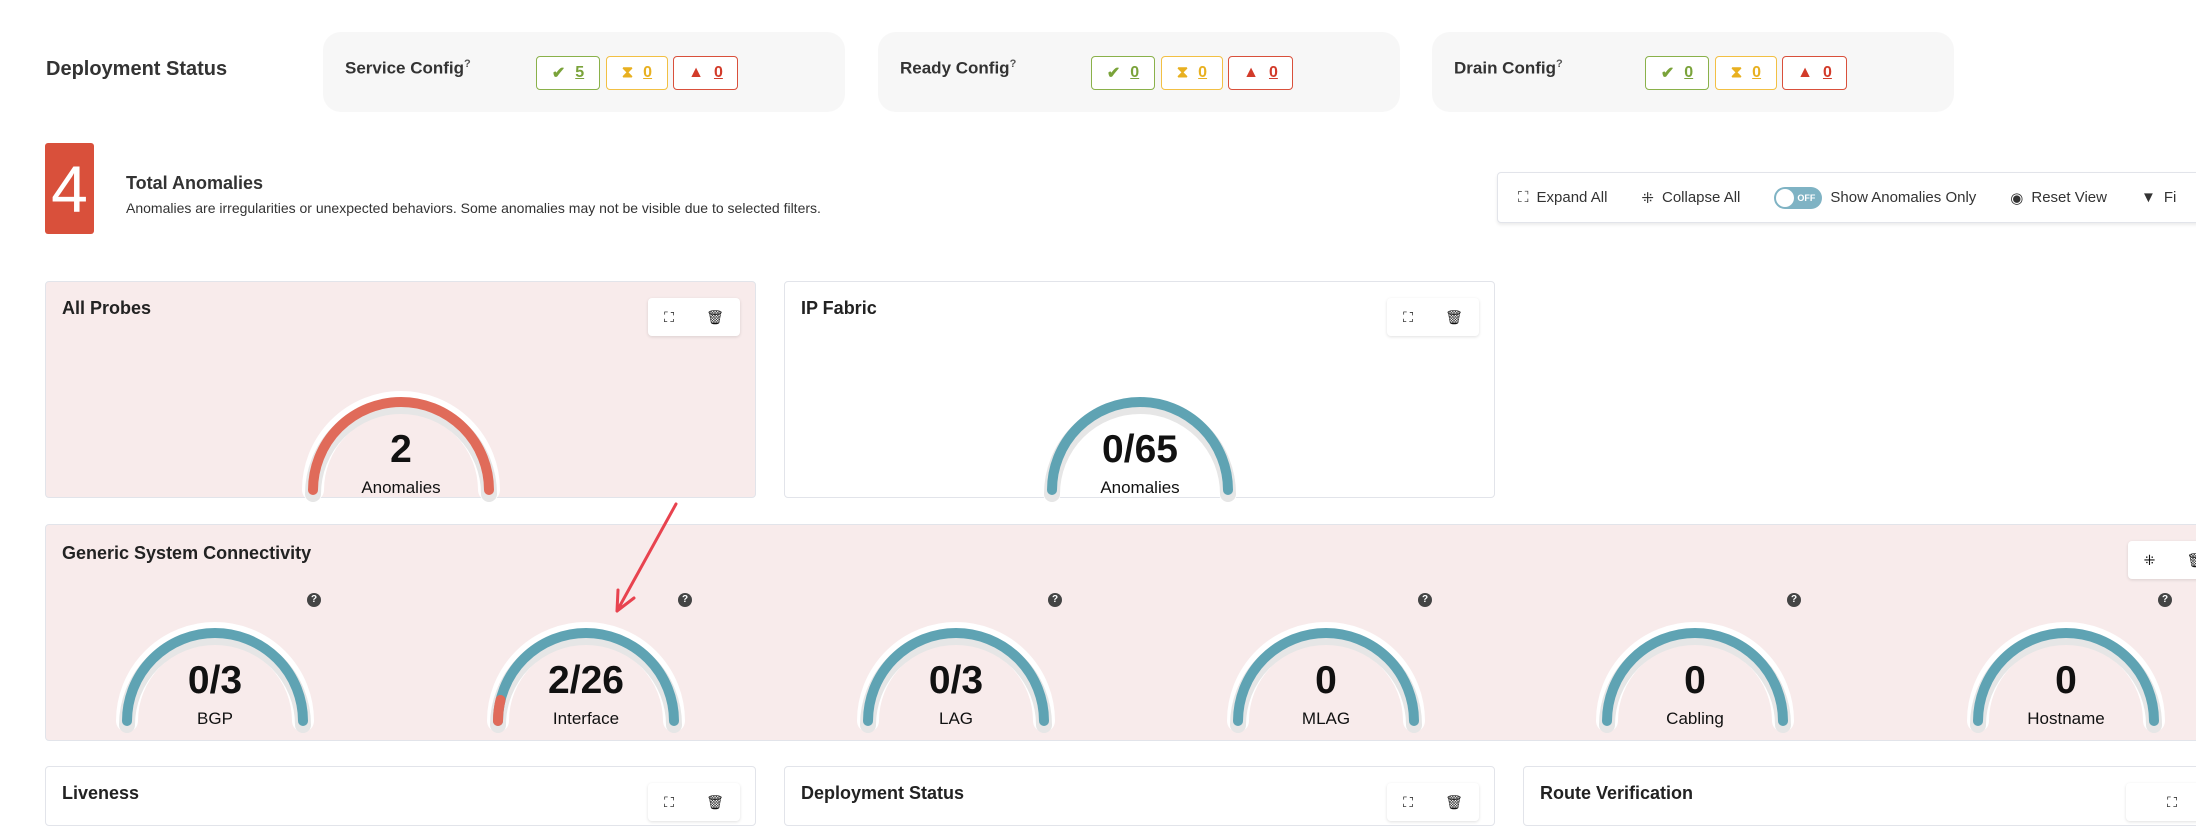 Image resolution: width=2196 pixels, height=826 pixels. I want to click on card-liveness: Liveness ⛶ 🗑, so click(400, 796).